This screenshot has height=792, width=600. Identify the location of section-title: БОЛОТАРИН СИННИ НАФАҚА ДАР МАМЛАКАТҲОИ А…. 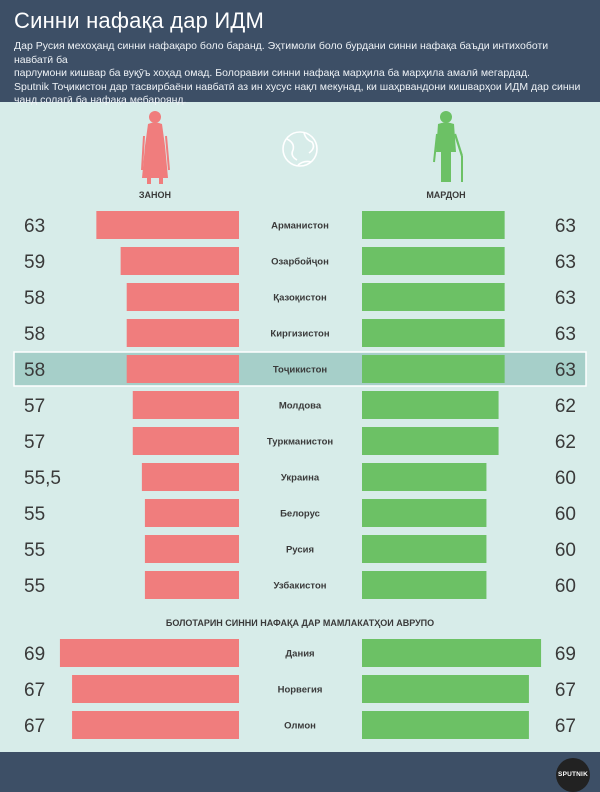
(300, 623).